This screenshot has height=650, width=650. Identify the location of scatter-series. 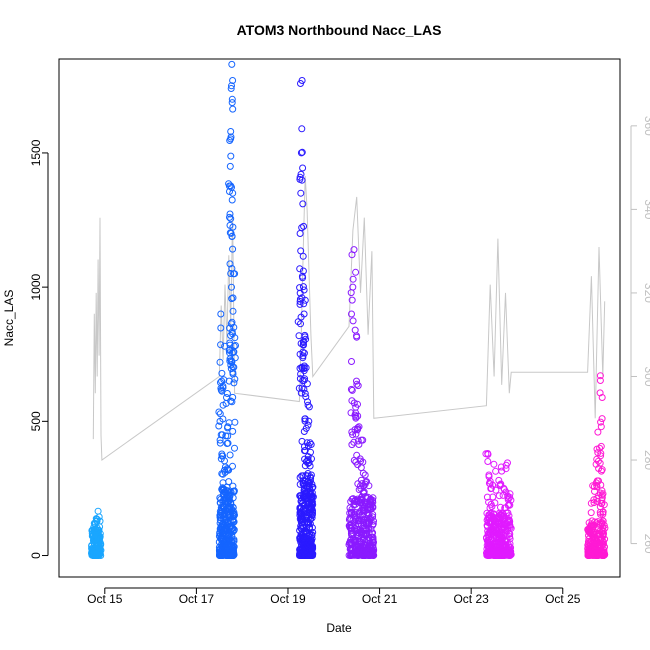
(96, 533).